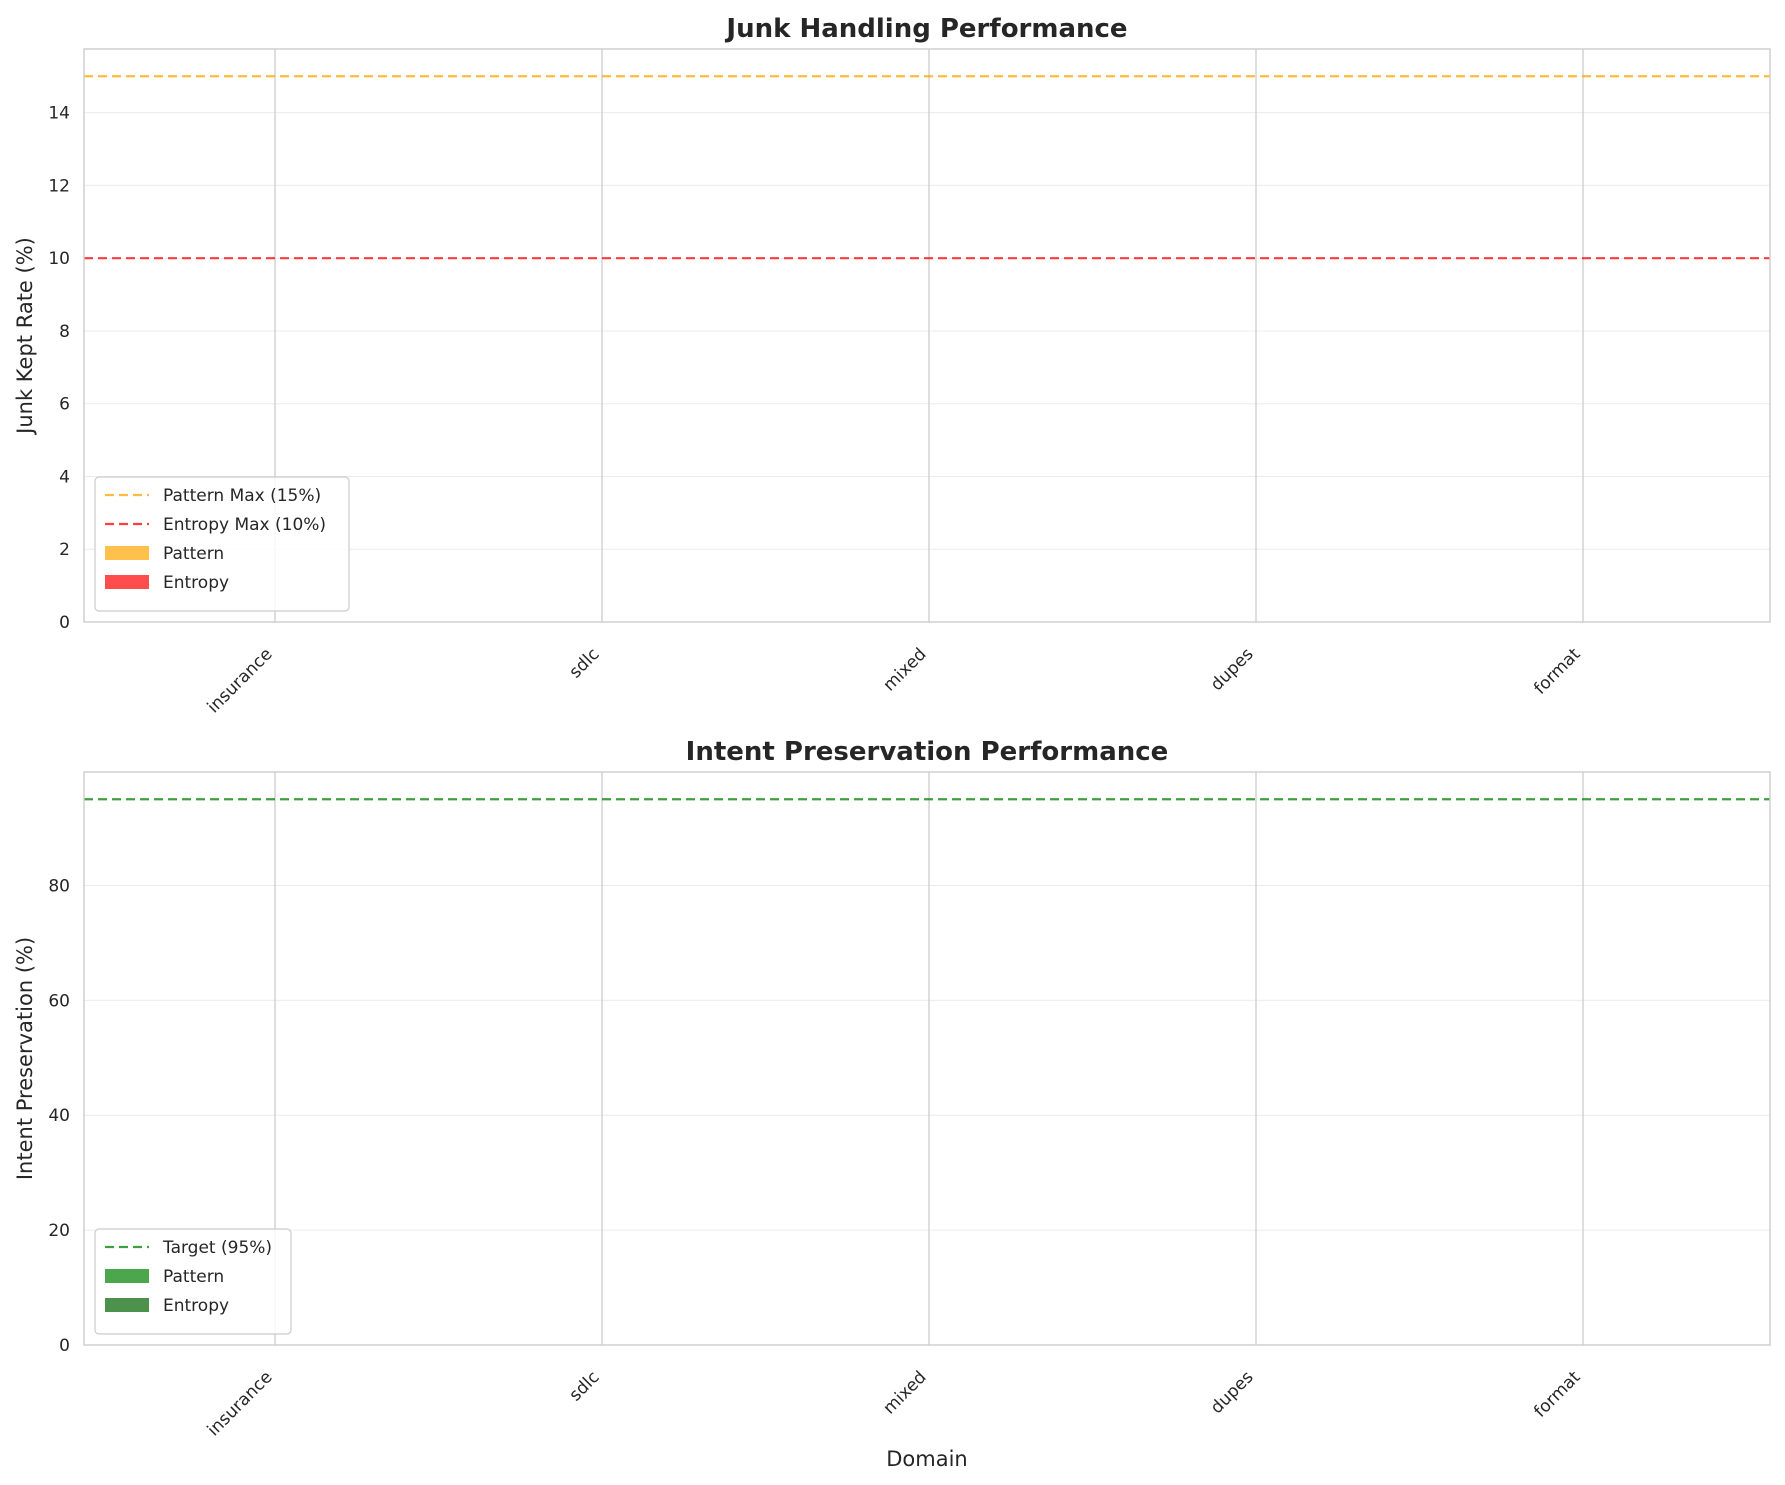 The width and height of the screenshot is (1785, 1485). What do you see at coordinates (927, 752) in the screenshot?
I see `chart-title: Intent Preservation Performance` at bounding box center [927, 752].